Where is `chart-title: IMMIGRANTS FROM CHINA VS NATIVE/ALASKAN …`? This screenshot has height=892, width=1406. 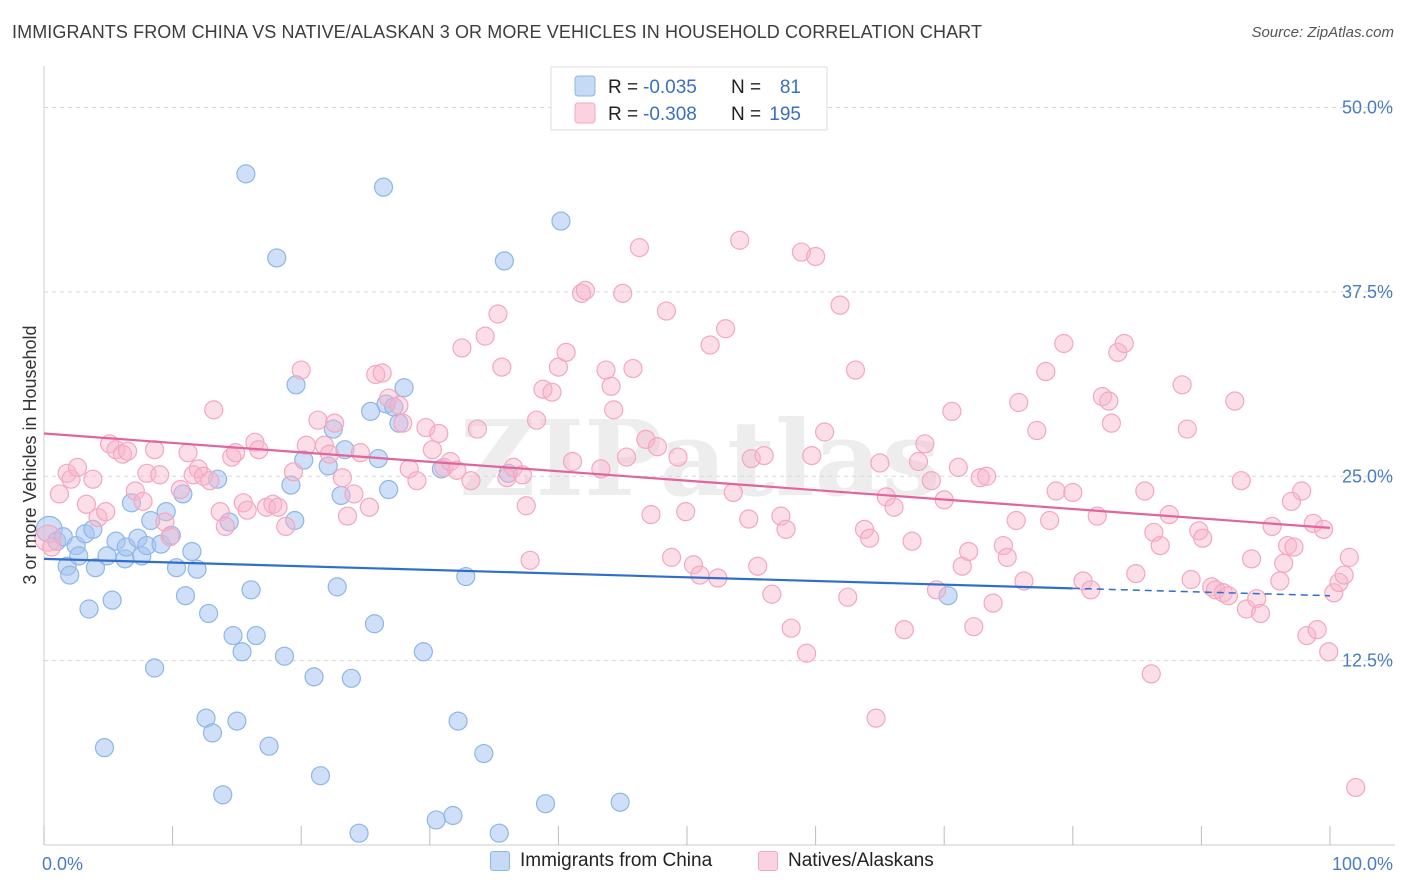 chart-title: IMMIGRANTS FROM CHINA VS NATIVE/ALASKAN … is located at coordinates (497, 32).